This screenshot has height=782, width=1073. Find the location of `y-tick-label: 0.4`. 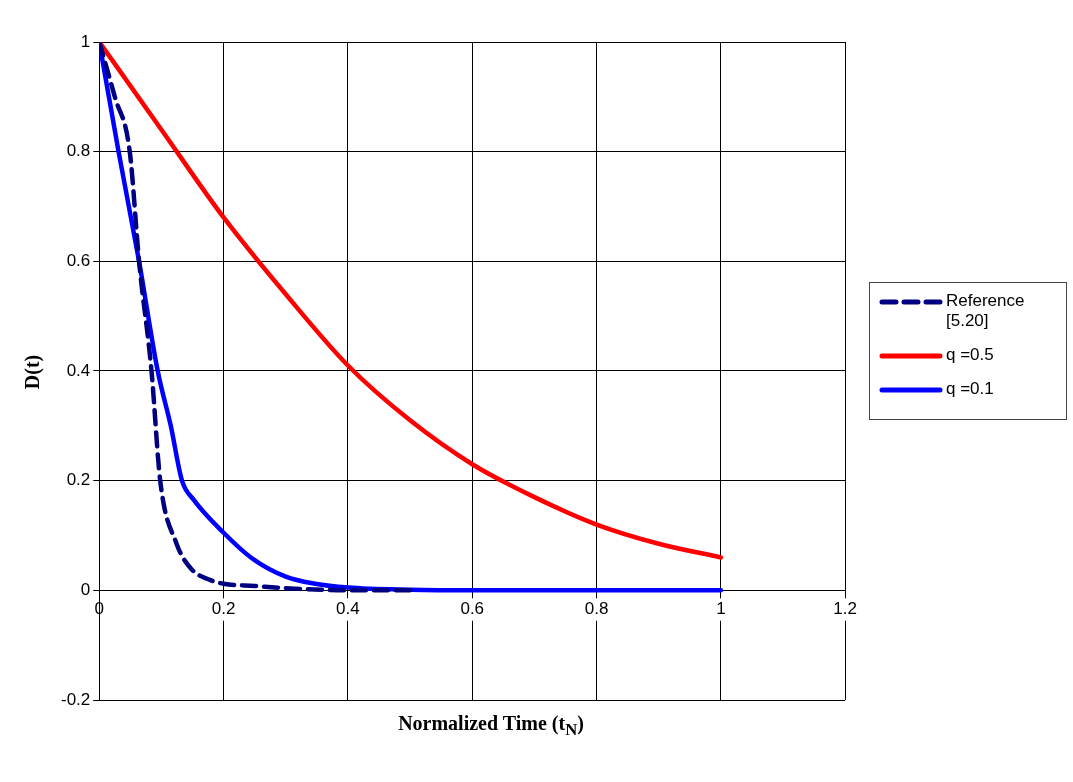

y-tick-label: 0.4 is located at coordinates (78, 370).